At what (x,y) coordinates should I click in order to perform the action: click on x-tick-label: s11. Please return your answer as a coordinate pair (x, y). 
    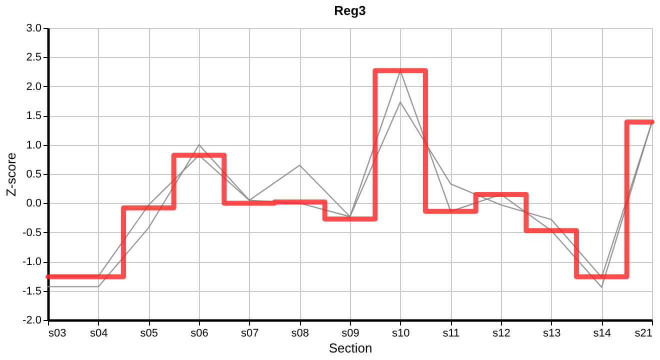
    Looking at the image, I should click on (451, 334).